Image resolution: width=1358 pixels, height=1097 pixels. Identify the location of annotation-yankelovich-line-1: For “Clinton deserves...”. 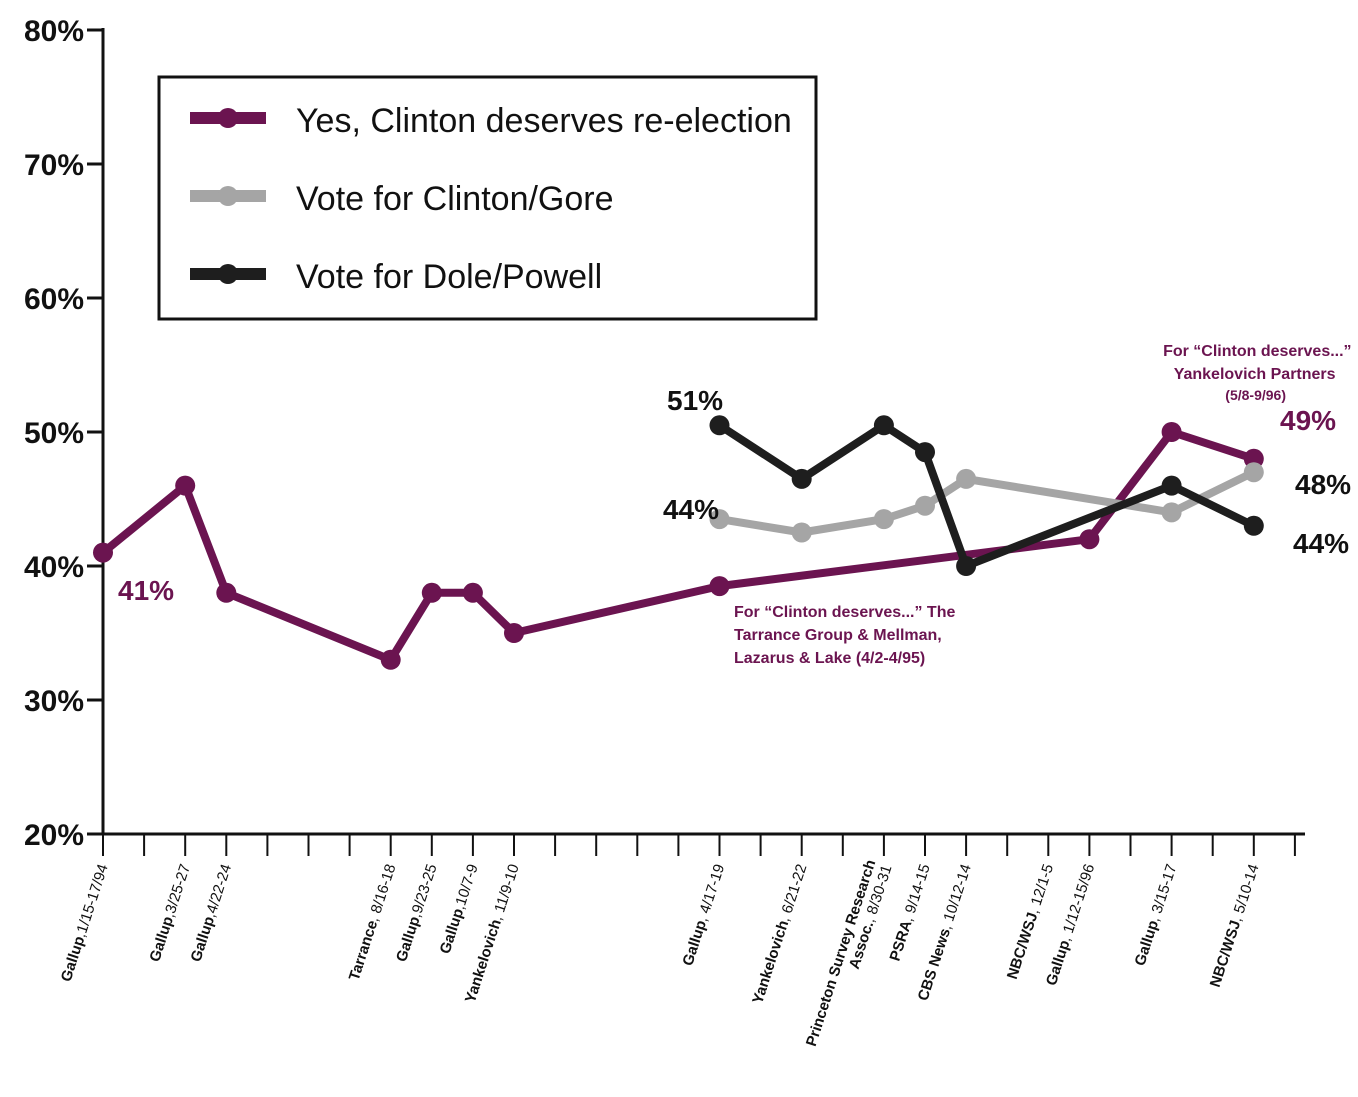
(1257, 351).